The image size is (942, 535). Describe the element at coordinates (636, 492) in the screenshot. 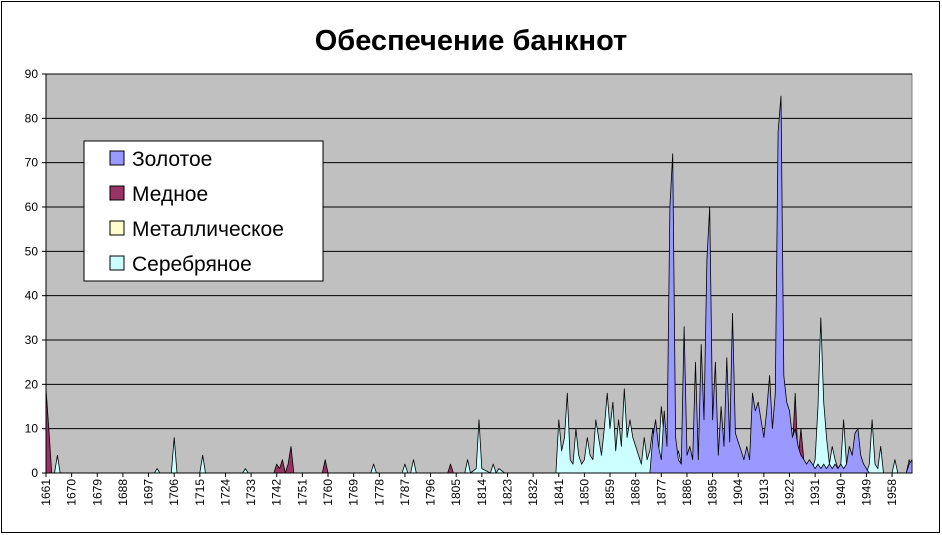

I see `x-tick-label: 1868` at that location.